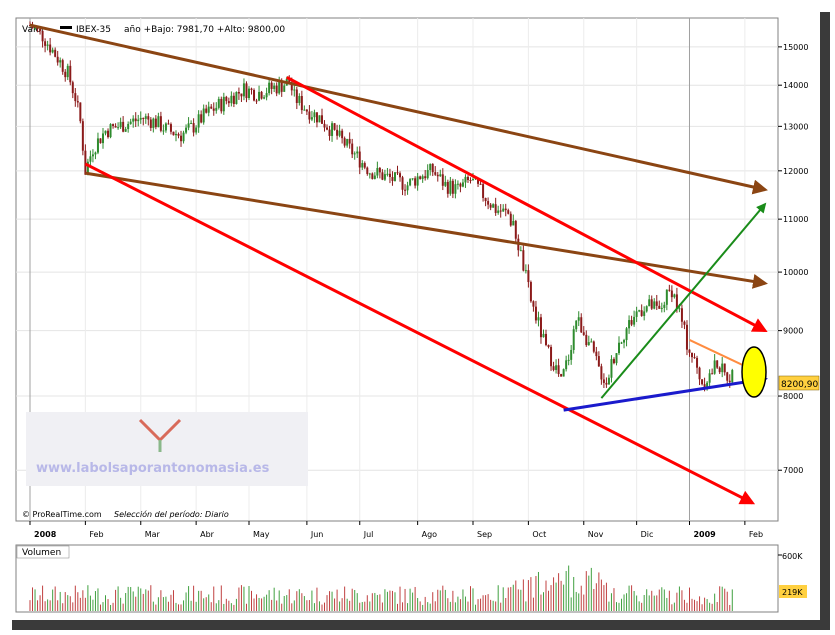  Describe the element at coordinates (160, 435) in the screenshot. I see `watermark-logo` at that location.